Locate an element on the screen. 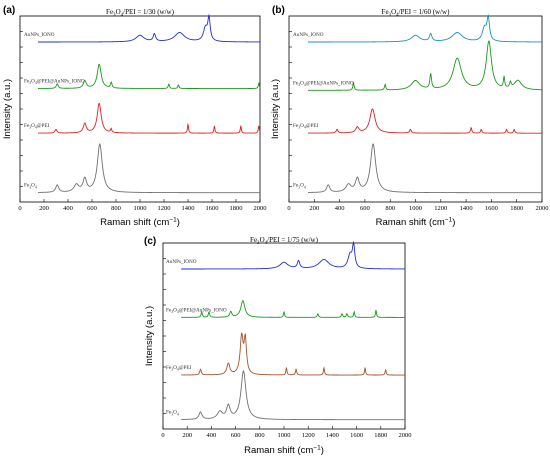 The height and width of the screenshot is (464, 550). series-label-1-pre: Fe is located at coordinates (296, 83).